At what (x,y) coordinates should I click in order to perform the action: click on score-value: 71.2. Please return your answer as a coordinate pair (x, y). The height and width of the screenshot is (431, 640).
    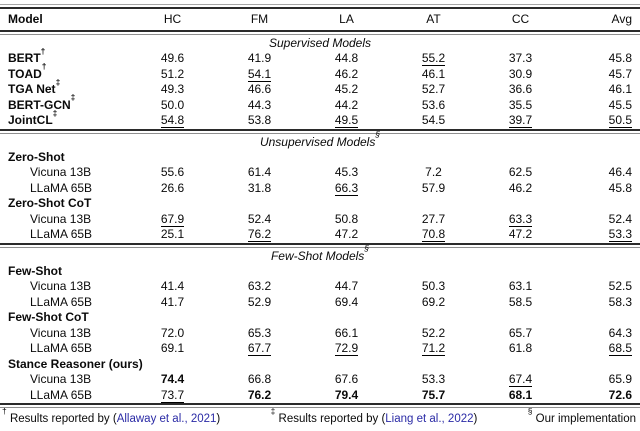
    Looking at the image, I should click on (433, 349).